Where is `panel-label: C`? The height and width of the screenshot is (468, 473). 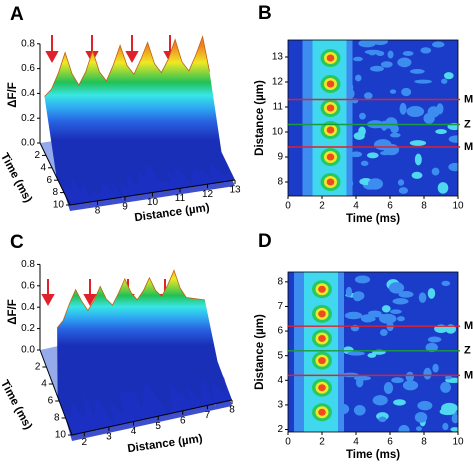 panel-label: C is located at coordinates (17, 242).